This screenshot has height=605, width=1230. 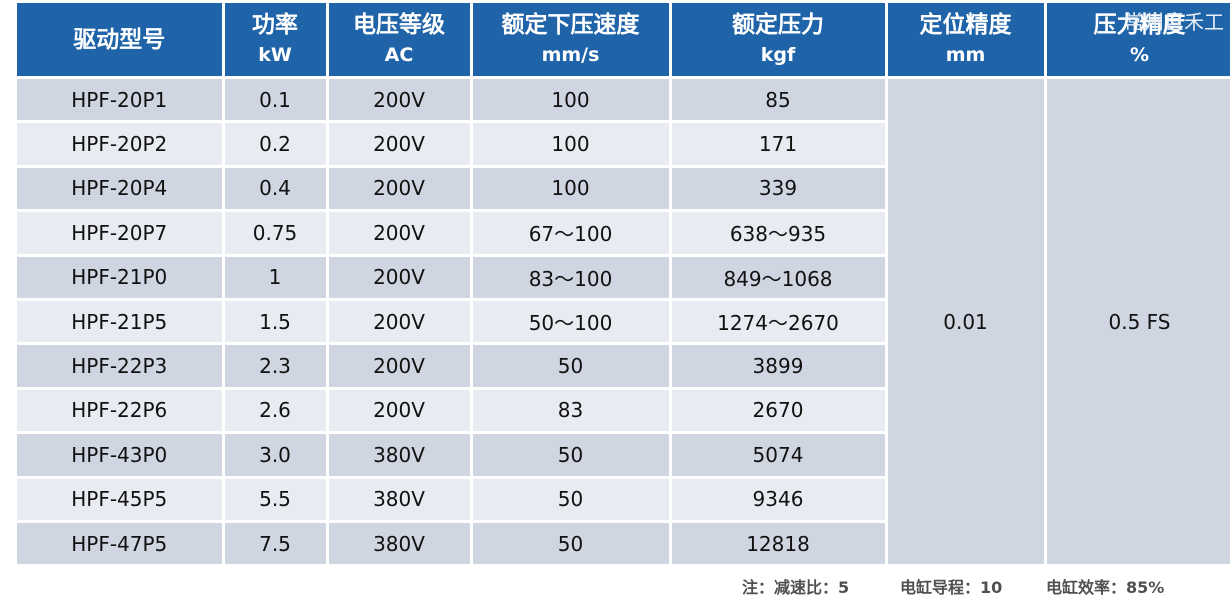 What do you see at coordinates (276, 320) in the screenshot?
I see `cell-power: 1.5` at bounding box center [276, 320].